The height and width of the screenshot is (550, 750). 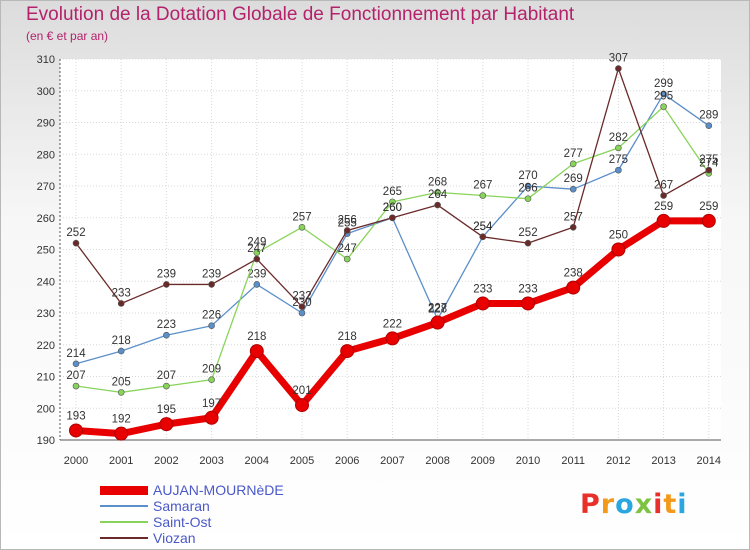 I want to click on data-label: 260, so click(x=392, y=208).